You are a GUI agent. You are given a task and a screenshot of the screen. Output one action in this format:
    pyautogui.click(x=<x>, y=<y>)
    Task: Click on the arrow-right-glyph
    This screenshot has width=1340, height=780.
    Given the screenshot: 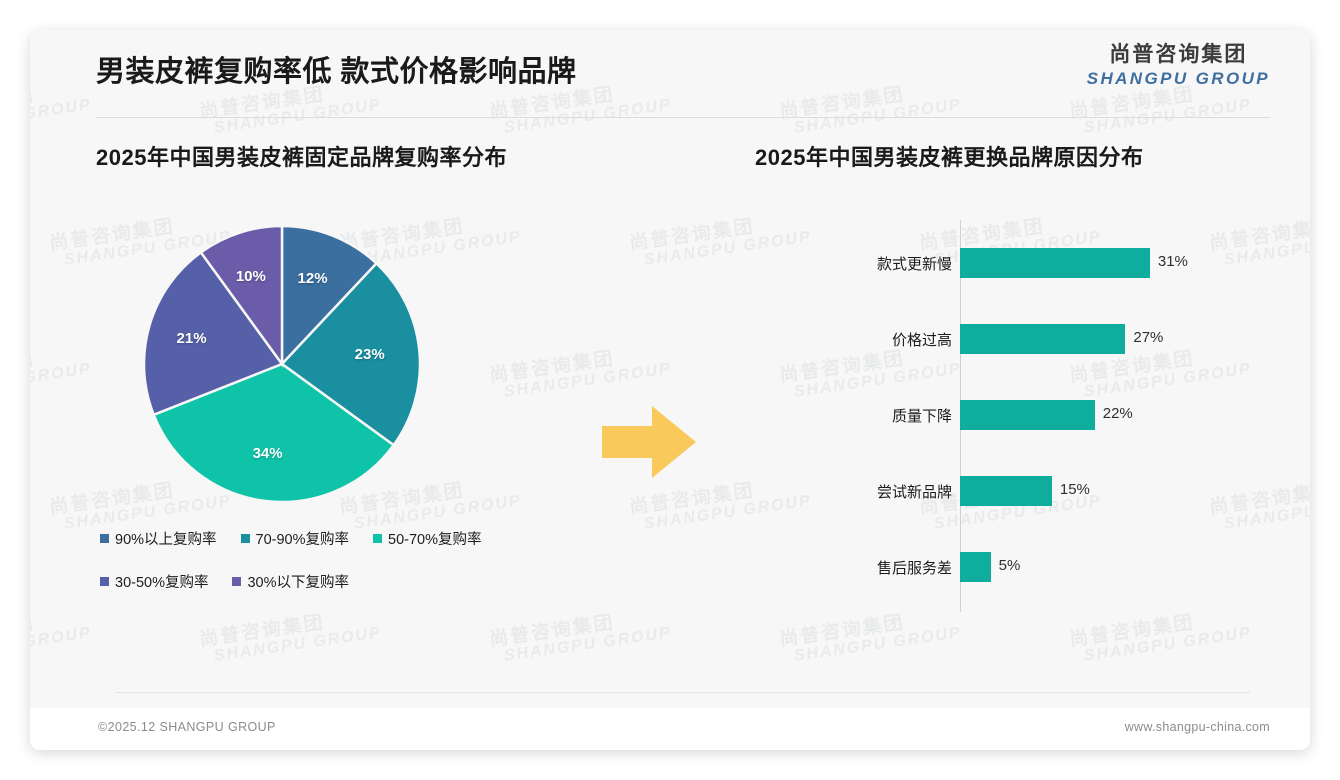 What is the action you would take?
    pyautogui.click(x=649, y=442)
    